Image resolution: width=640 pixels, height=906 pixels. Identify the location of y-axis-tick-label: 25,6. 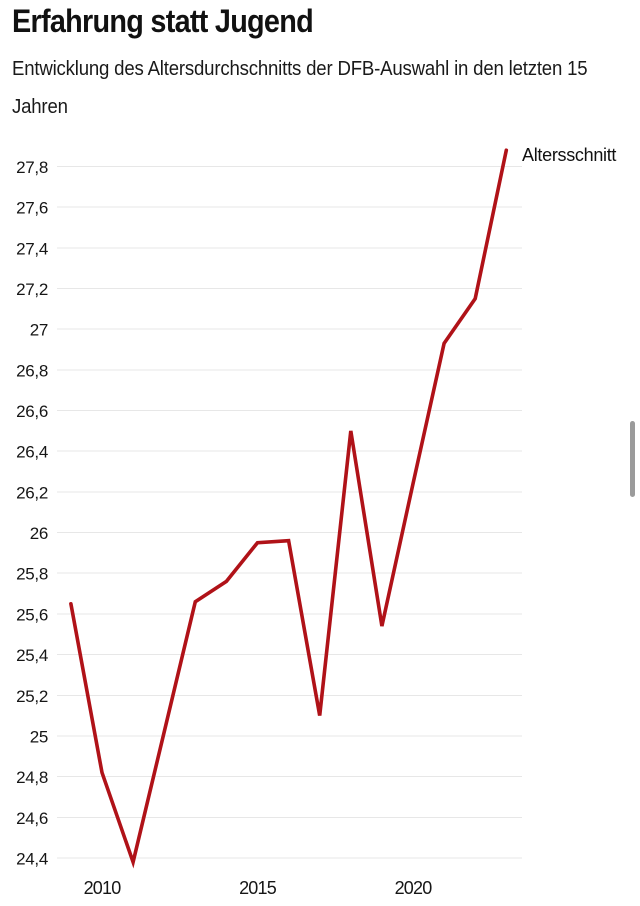
(32, 614).